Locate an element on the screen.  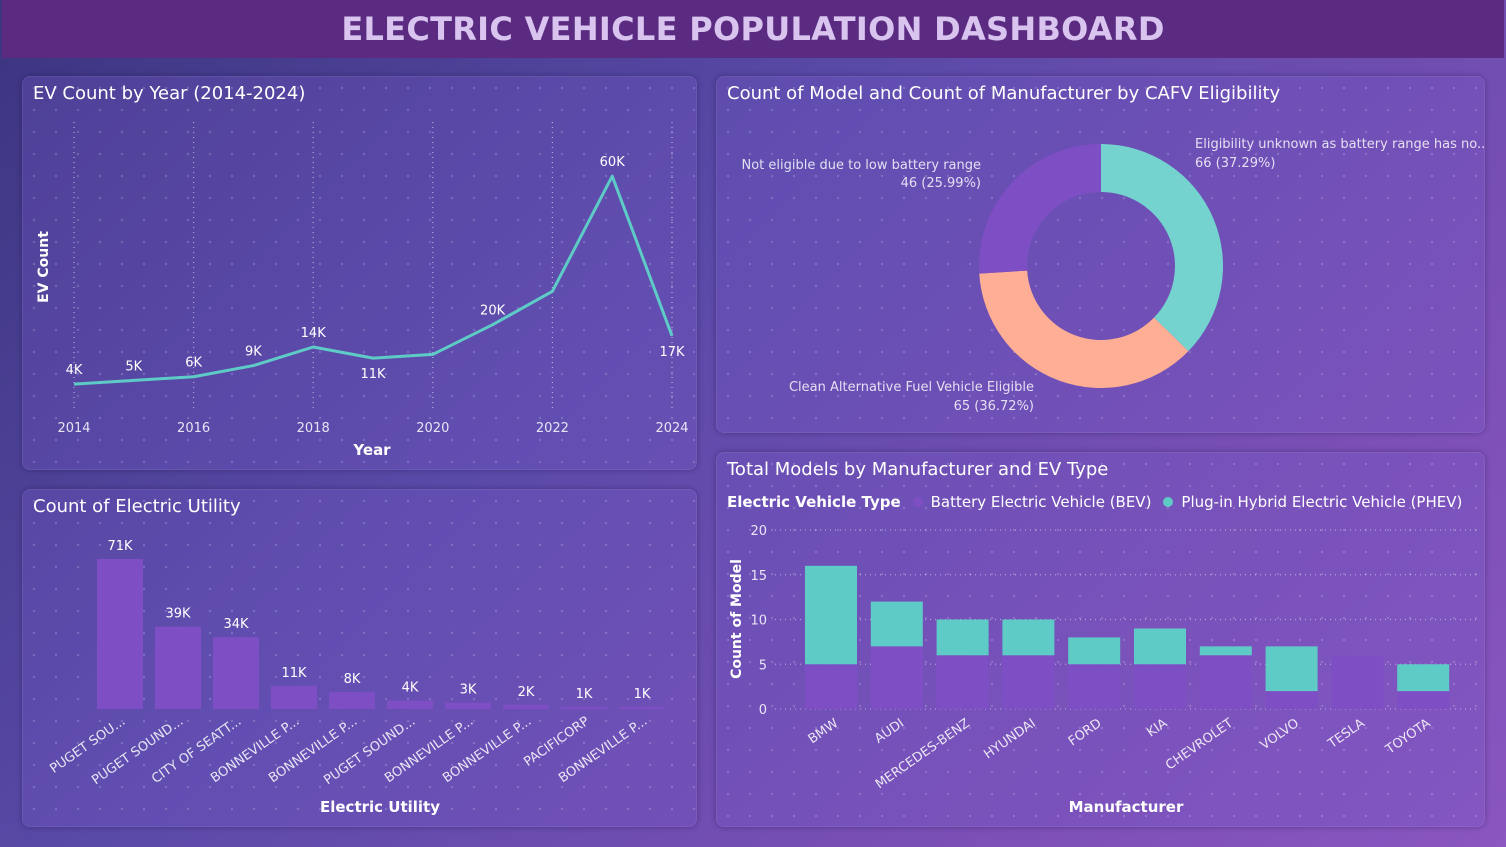
manufacturer-label-1: AUDI is located at coordinates (889, 731).